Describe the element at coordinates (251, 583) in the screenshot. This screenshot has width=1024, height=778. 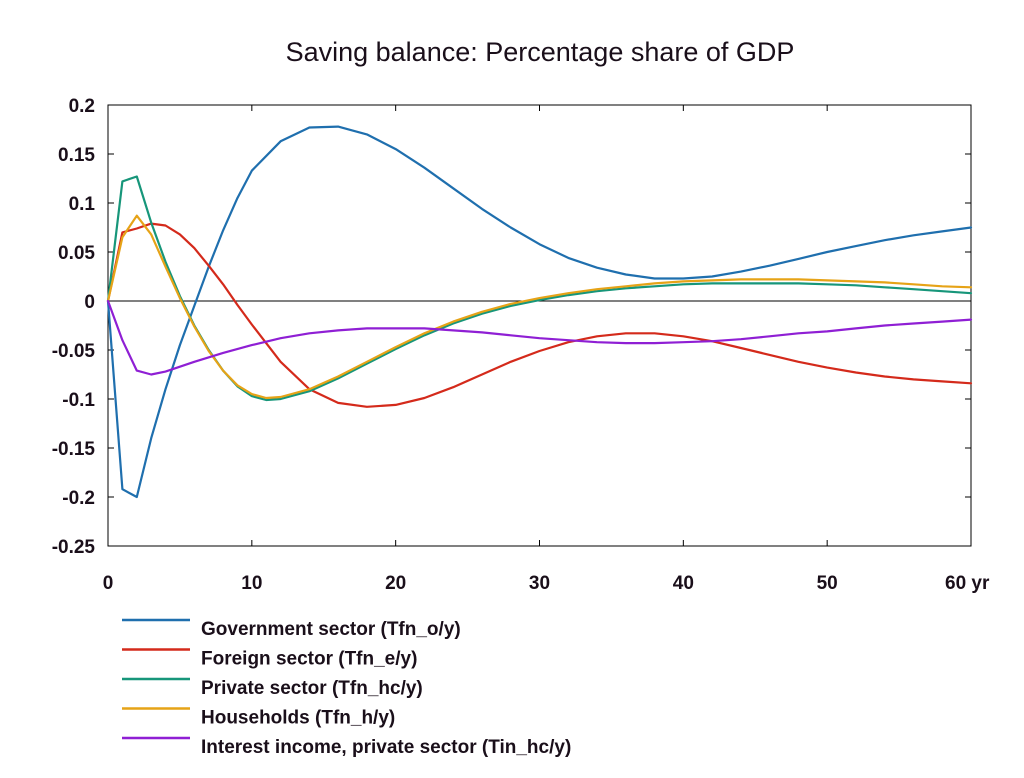
I see `x-tick-label: 10` at that location.